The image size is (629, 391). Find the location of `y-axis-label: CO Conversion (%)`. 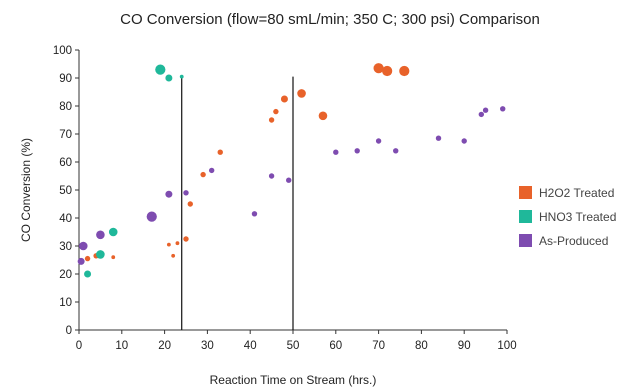

y-axis-label: CO Conversion (%) is located at coordinates (26, 190).